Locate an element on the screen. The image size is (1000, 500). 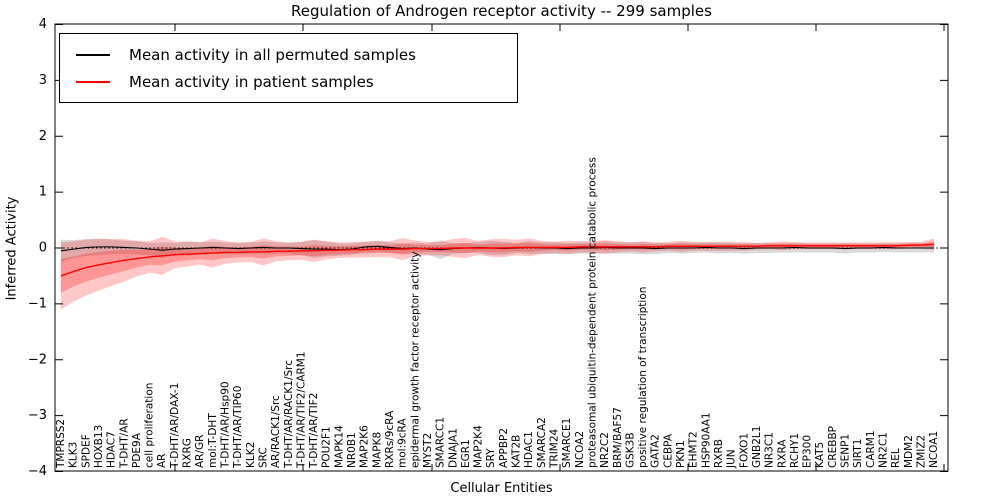
x-tick-label: NR2C2 is located at coordinates (605, 450).